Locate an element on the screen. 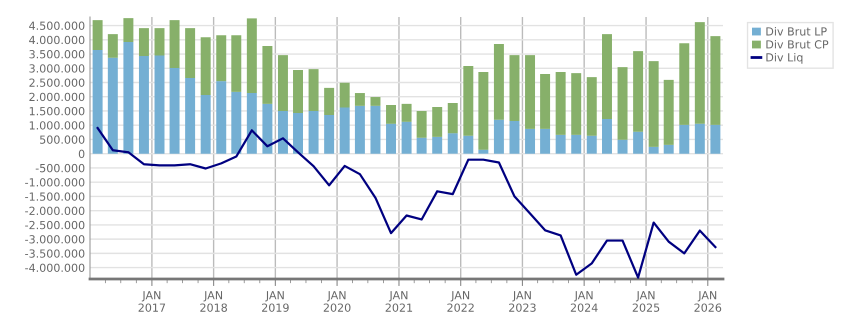  x-tick-label: JAN 2017 is located at coordinates (152, 301).